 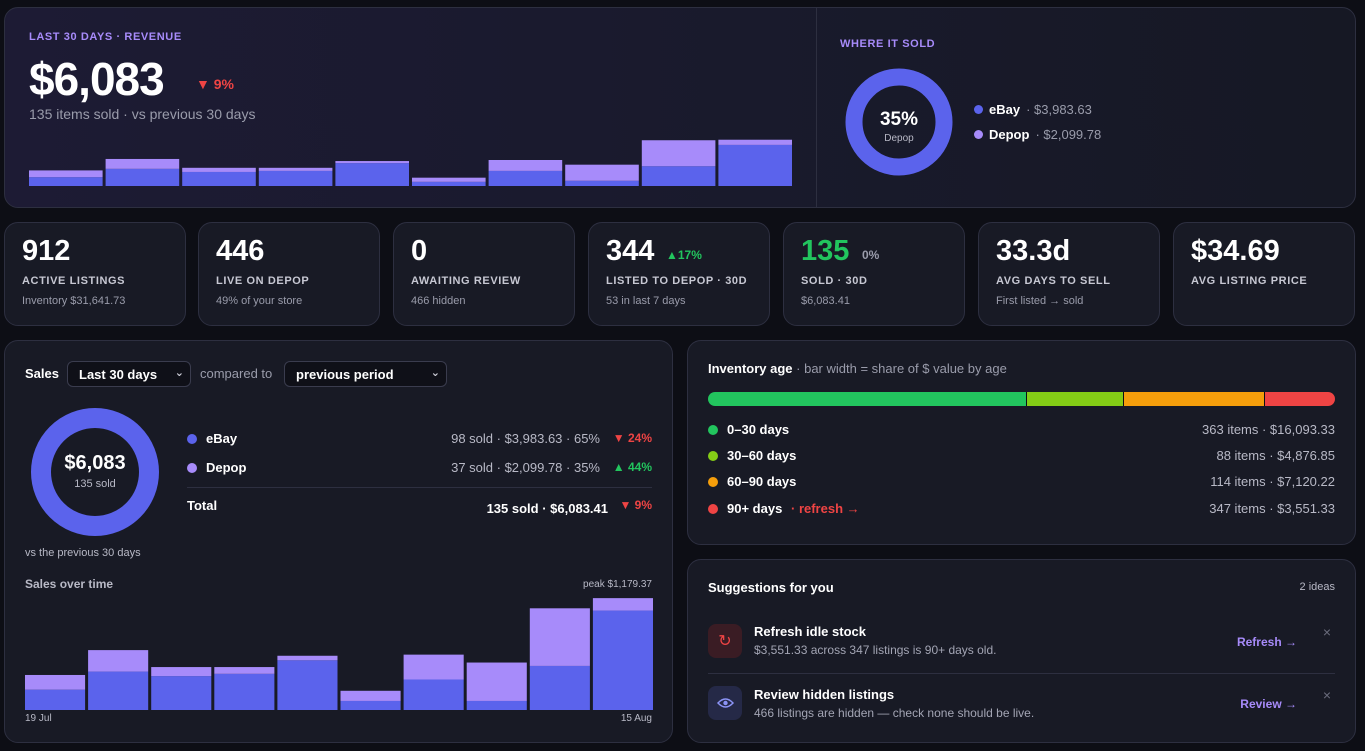 I want to click on donut-center-pct: 35%, so click(x=899, y=119).